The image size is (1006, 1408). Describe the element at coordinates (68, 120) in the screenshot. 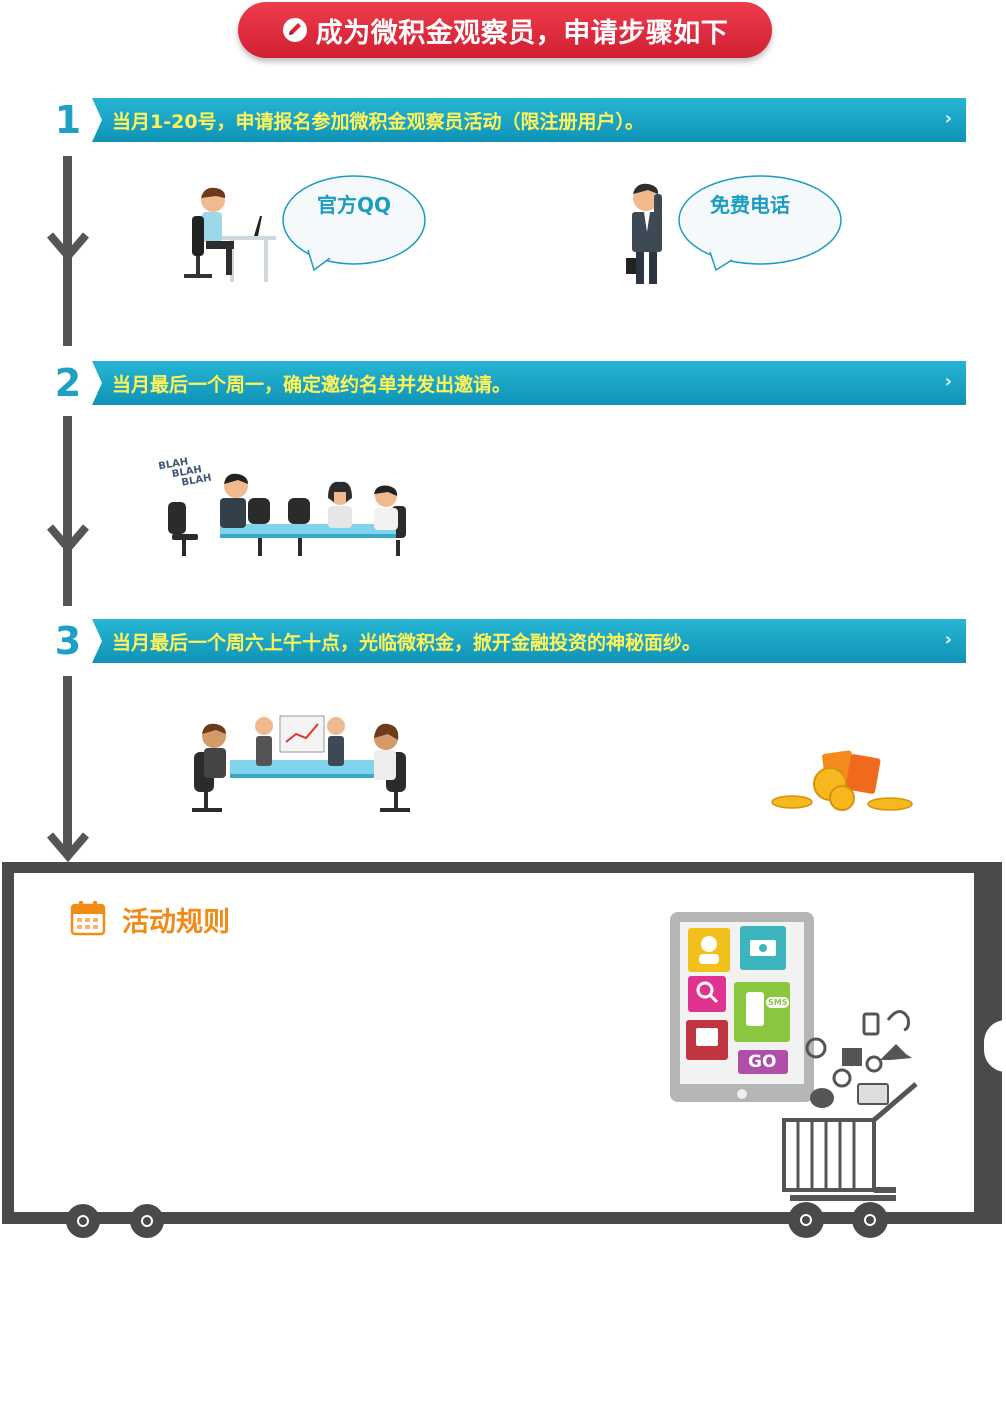

I see `step-1-number: 1` at that location.